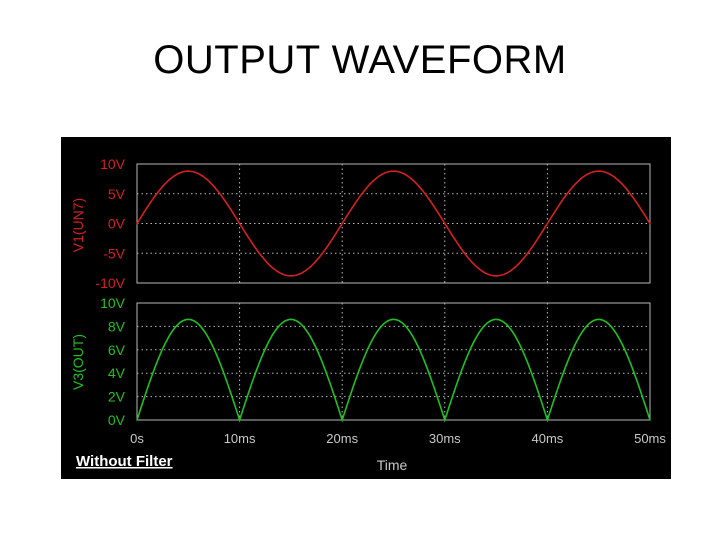 The image size is (720, 540). Describe the element at coordinates (124, 461) in the screenshot. I see `caption-without-filter: Without Filter` at that location.